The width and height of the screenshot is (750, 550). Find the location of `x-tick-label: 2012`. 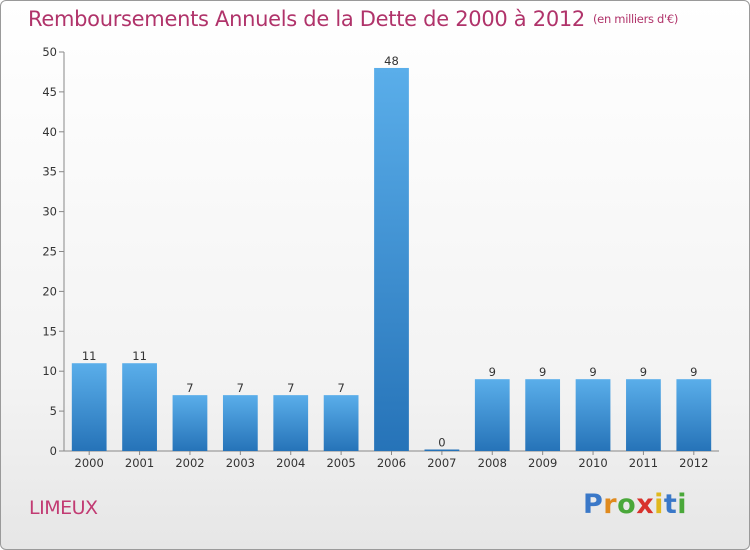

x-tick-label: 2012 is located at coordinates (693, 463).